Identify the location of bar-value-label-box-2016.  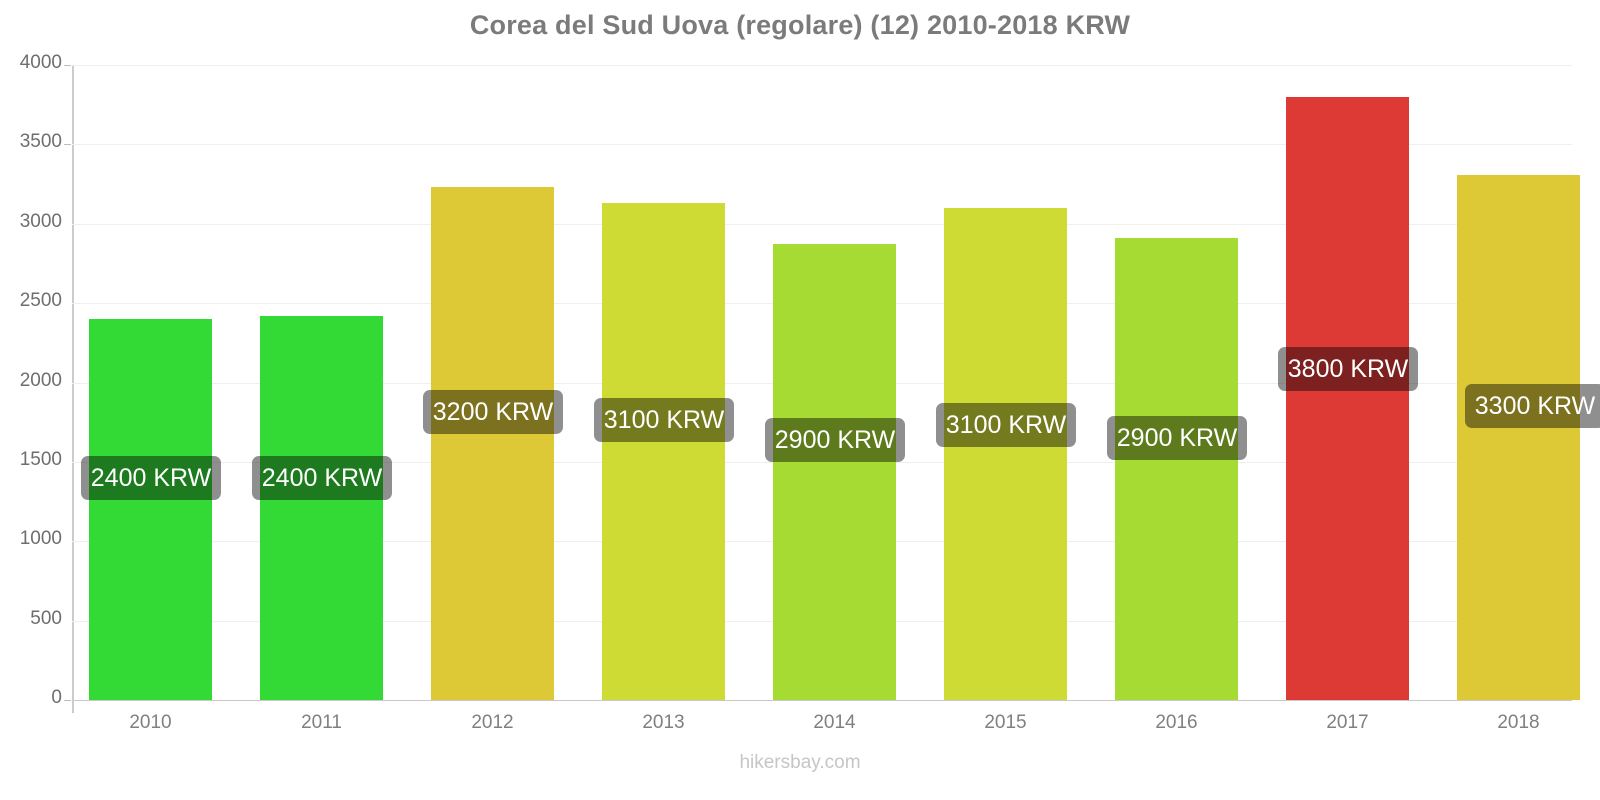
(1177, 438).